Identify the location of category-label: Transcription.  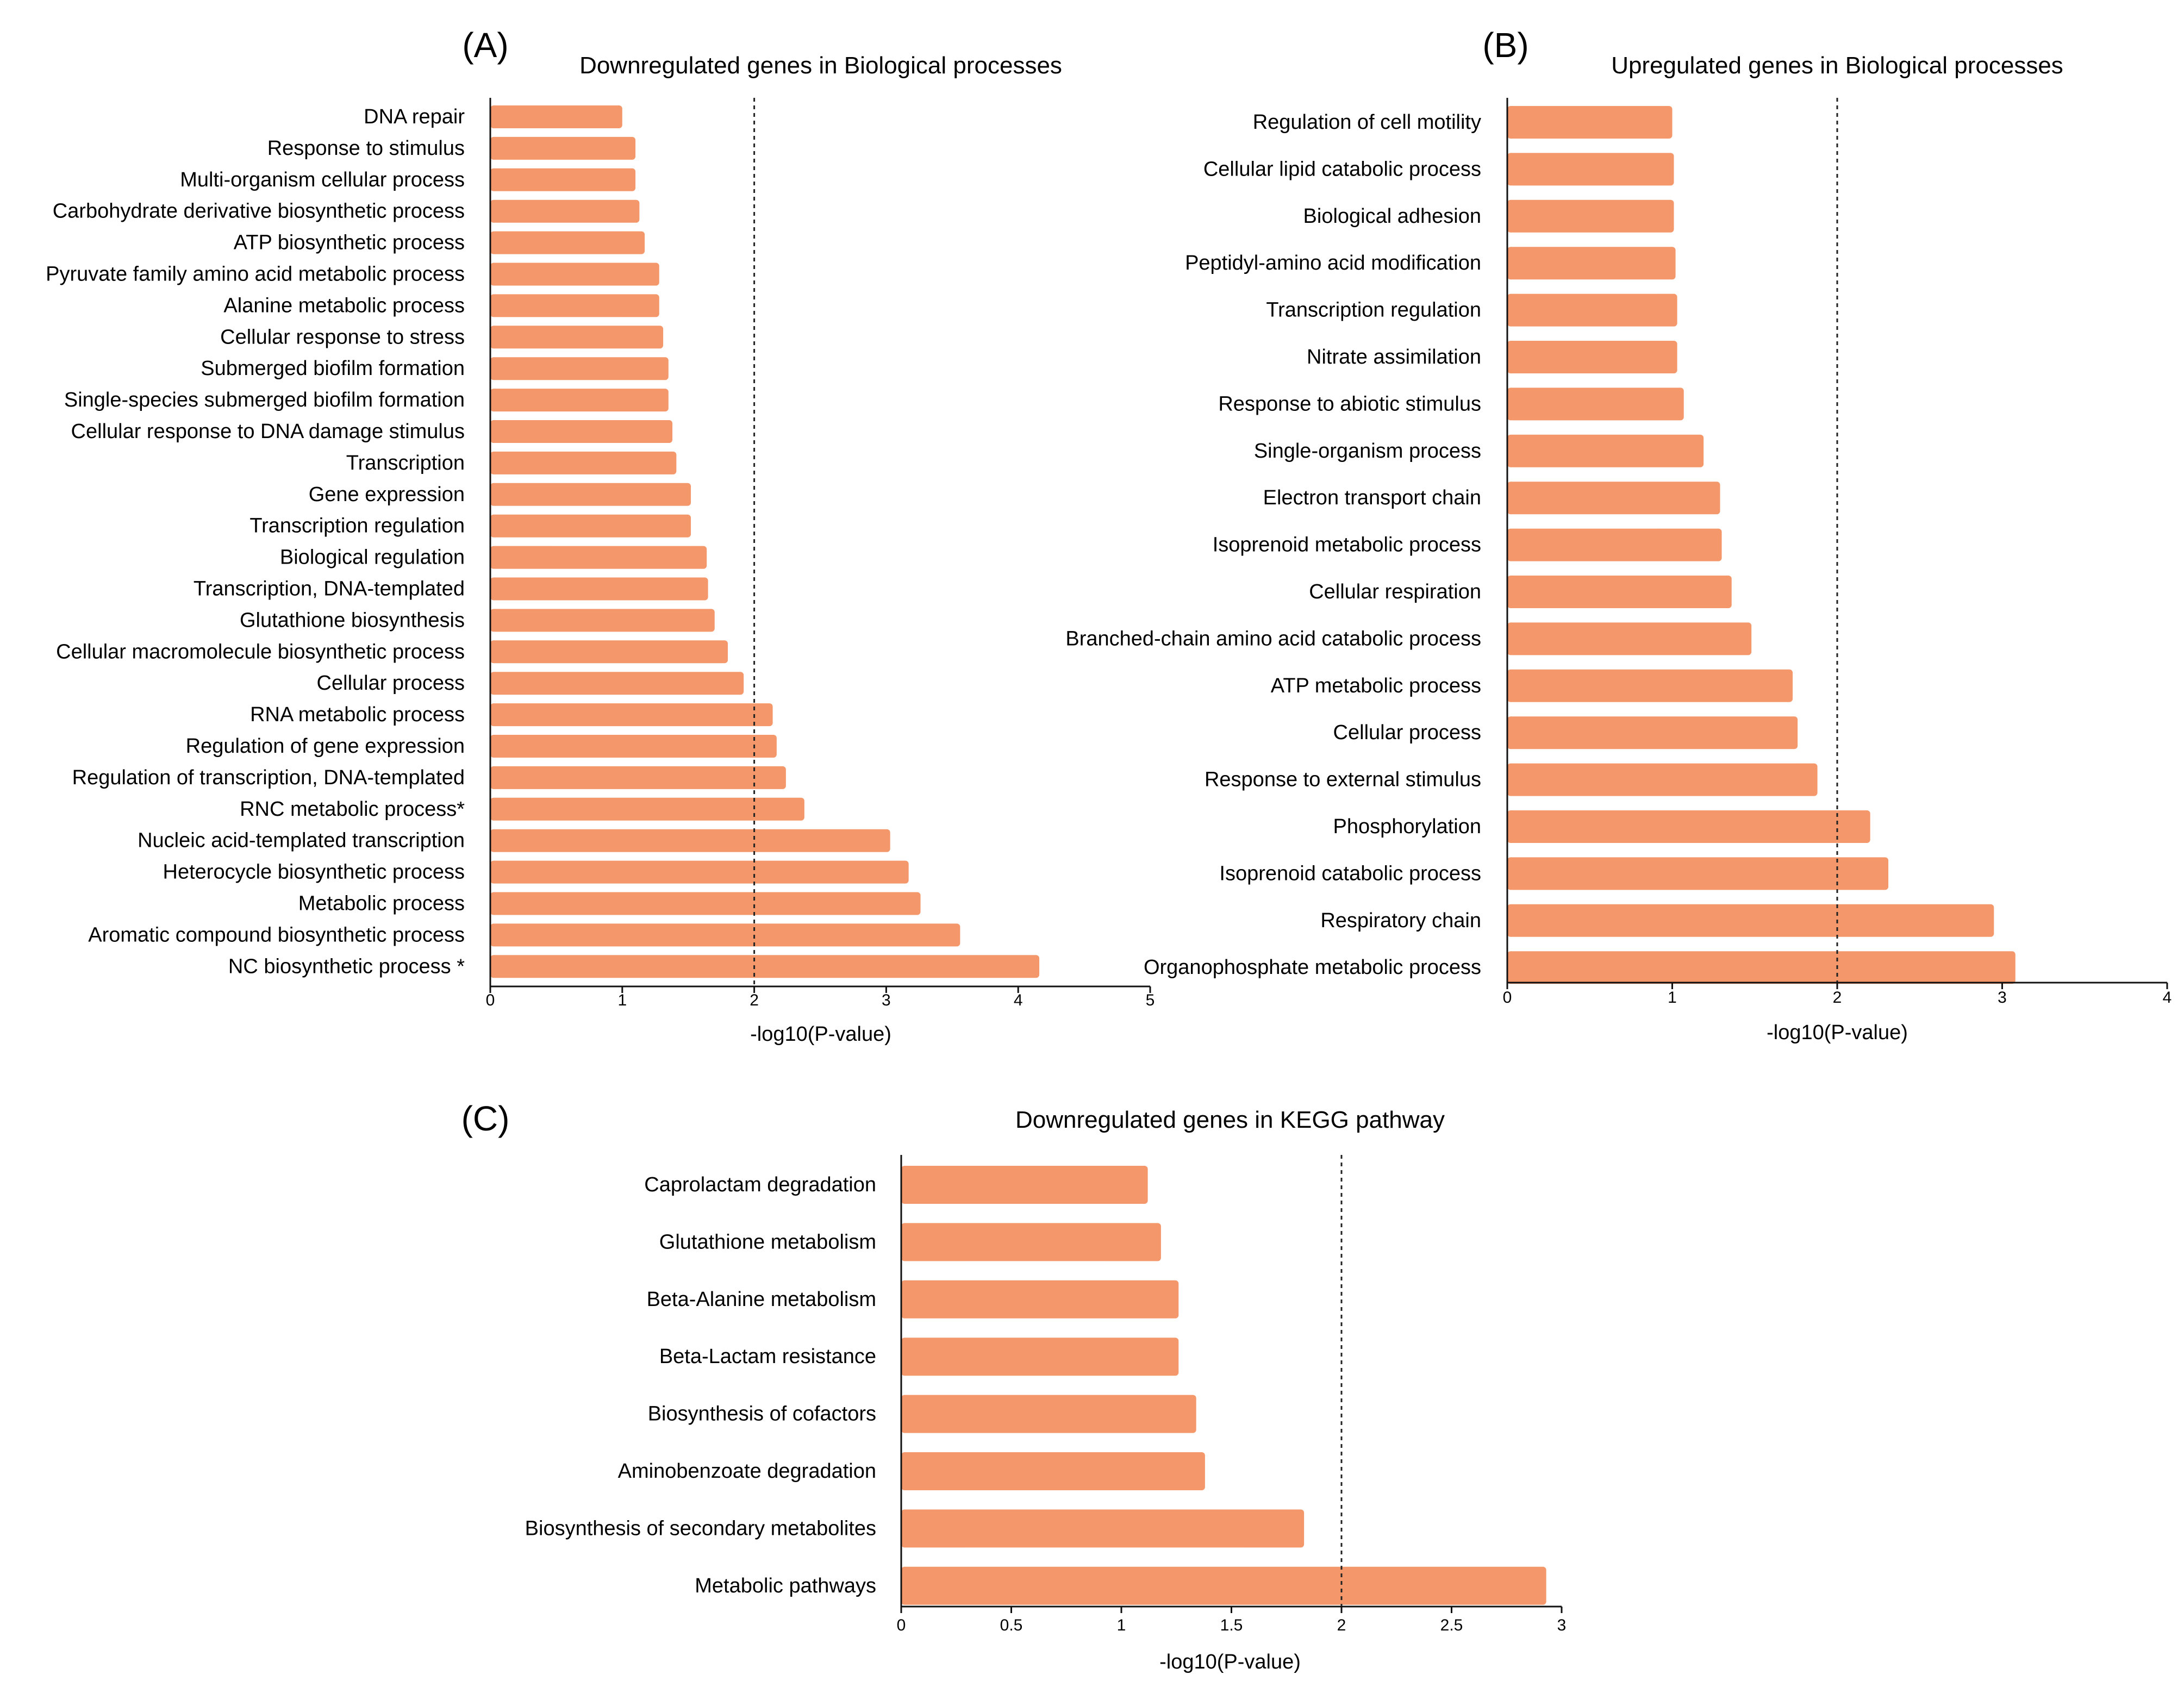
(405, 463).